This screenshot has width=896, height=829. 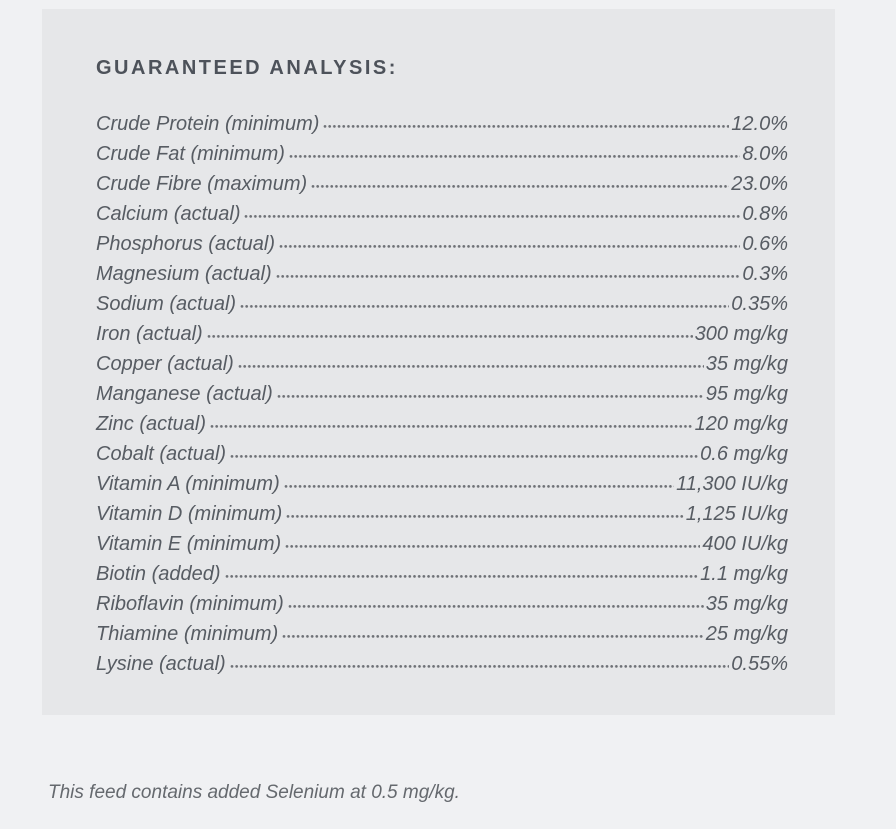 What do you see at coordinates (188, 484) in the screenshot?
I see `nutrient-label: Vitamin A (minimum)` at bounding box center [188, 484].